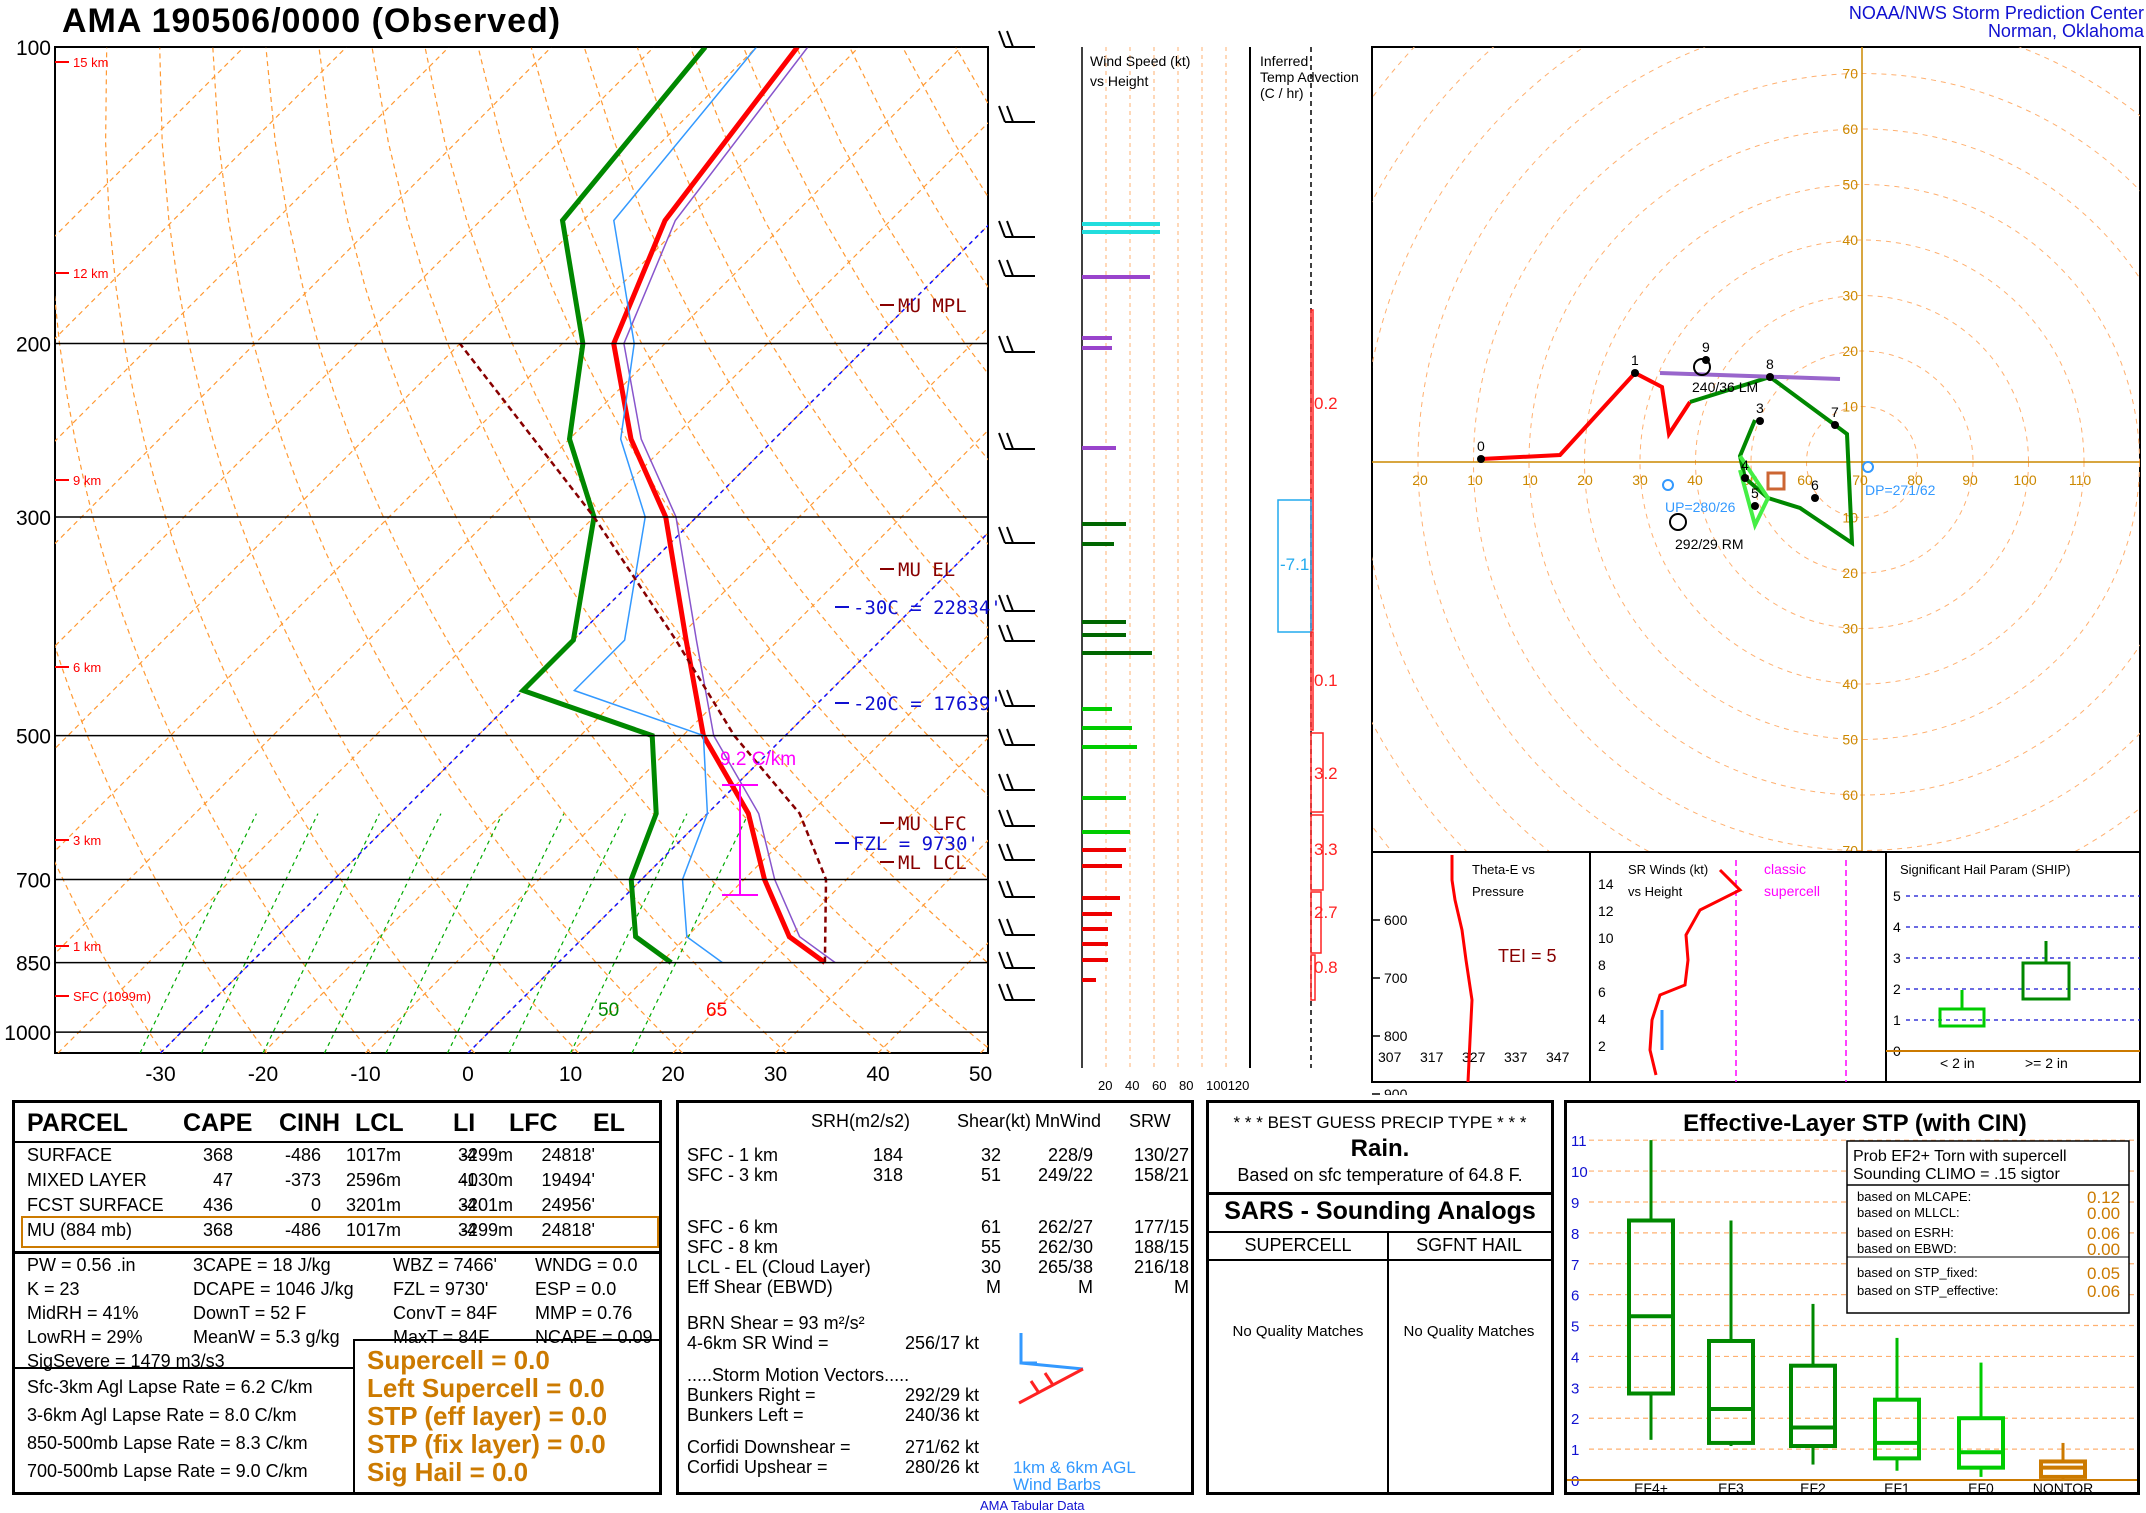 Image resolution: width=2146 pixels, height=1513 pixels. Describe the element at coordinates (1700, 507) in the screenshot. I see `hodograph-annotation: UP=280/26` at that location.